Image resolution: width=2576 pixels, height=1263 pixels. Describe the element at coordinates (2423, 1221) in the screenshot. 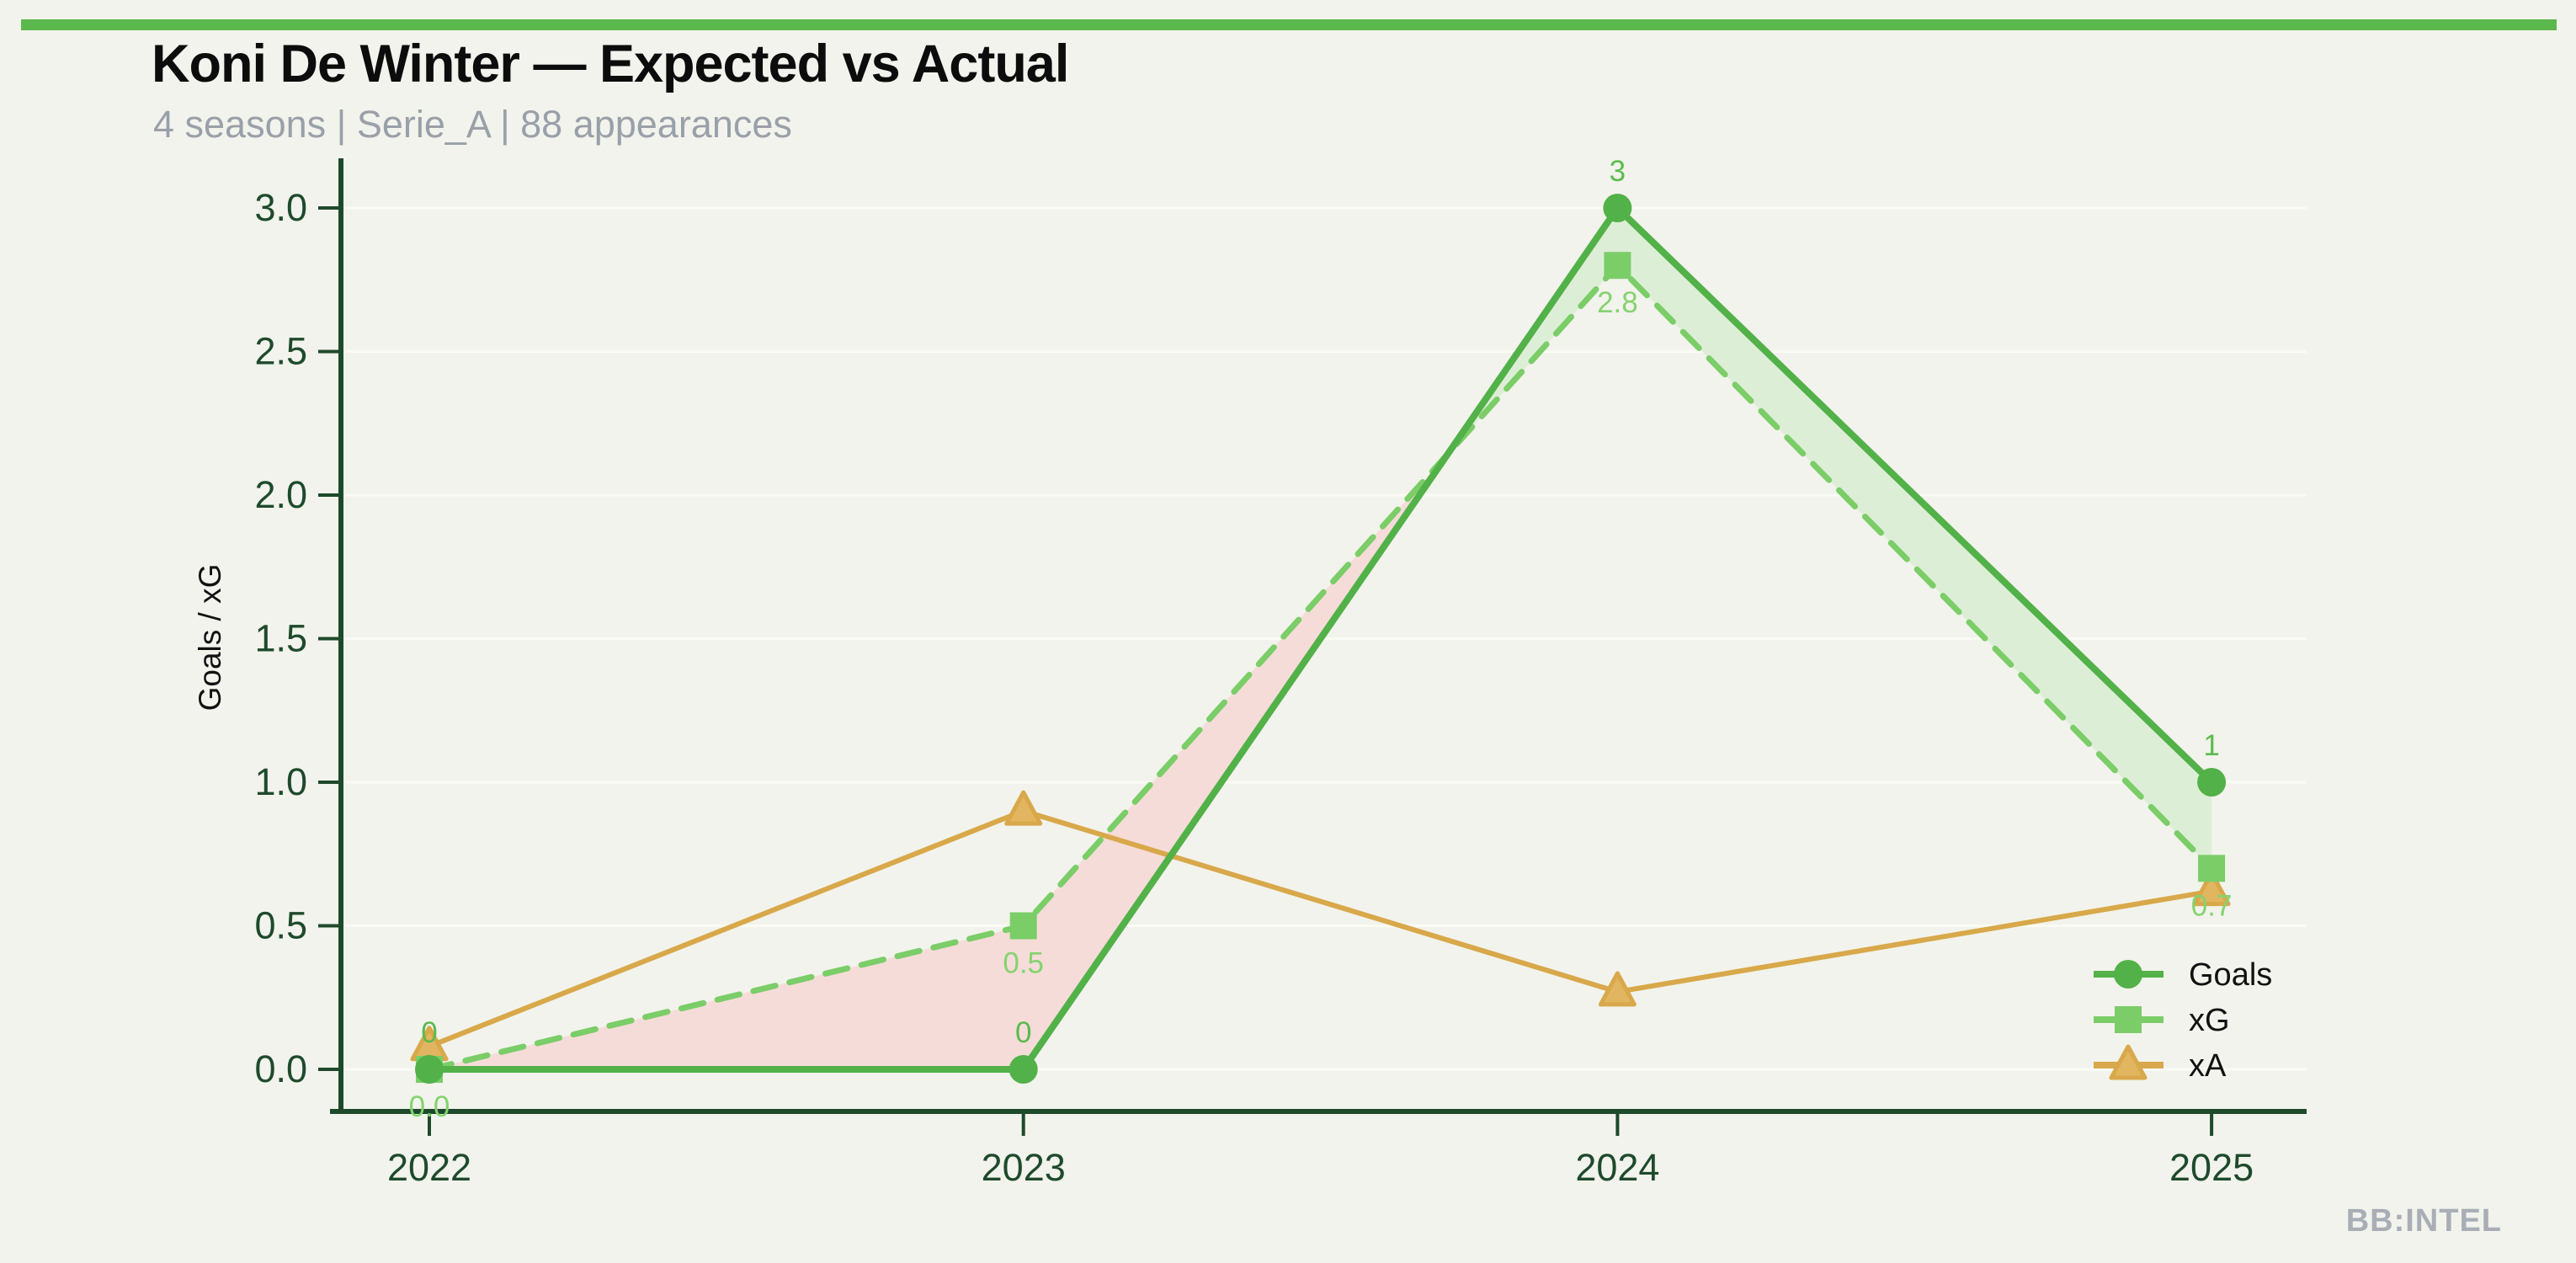

I see `watermark-logo: BB:INTEL` at that location.